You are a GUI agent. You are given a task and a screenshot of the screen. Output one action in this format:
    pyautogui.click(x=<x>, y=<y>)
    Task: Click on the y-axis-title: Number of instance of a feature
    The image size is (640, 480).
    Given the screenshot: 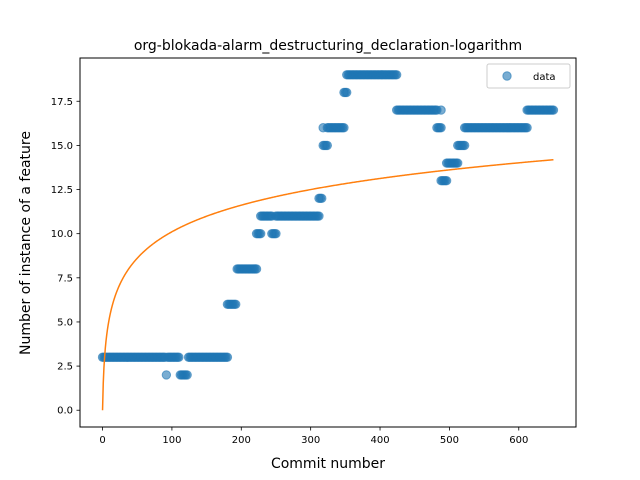 What is the action you would take?
    pyautogui.click(x=26, y=243)
    